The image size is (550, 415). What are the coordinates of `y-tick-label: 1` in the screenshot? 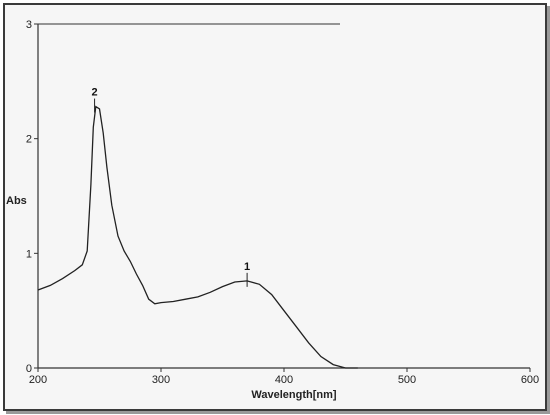 It's located at (29, 254).